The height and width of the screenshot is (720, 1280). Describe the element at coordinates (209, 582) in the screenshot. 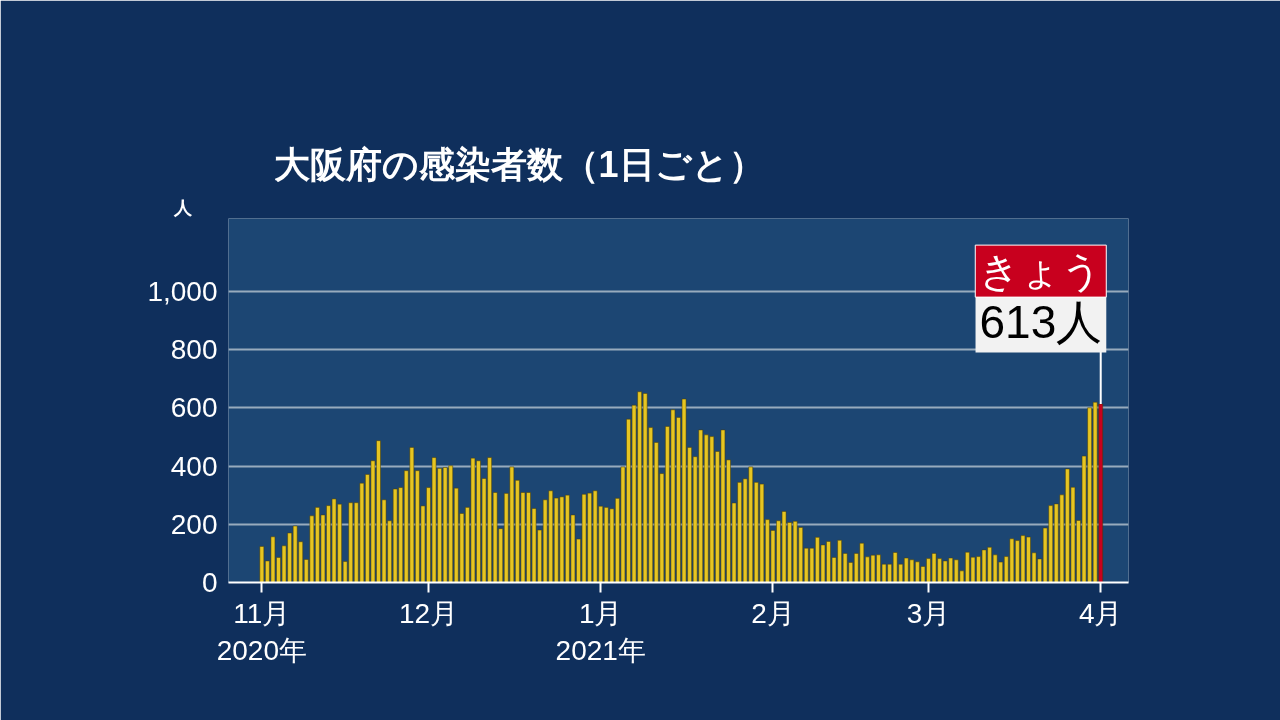

I see `y-tick-label: 0` at that location.